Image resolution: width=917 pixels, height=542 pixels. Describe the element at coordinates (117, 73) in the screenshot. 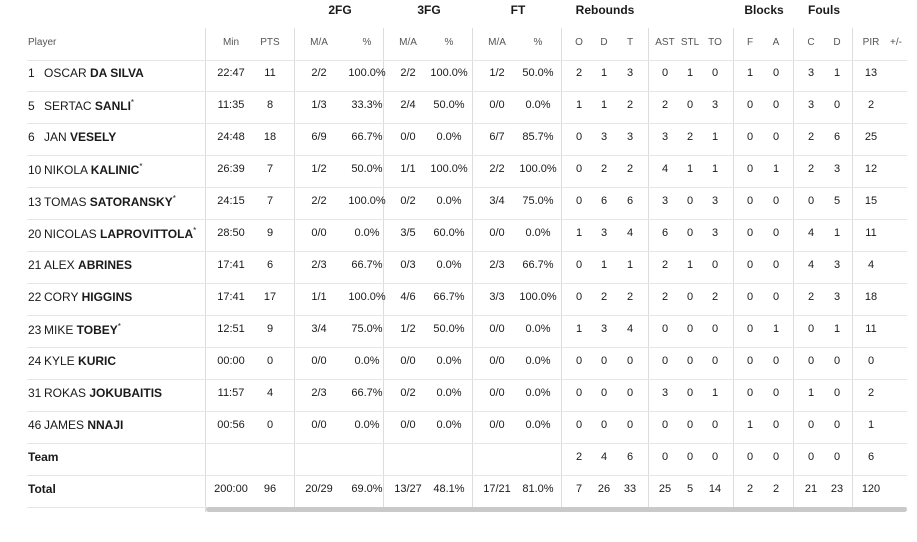

I see `player-last-name: DA SILVA` at that location.